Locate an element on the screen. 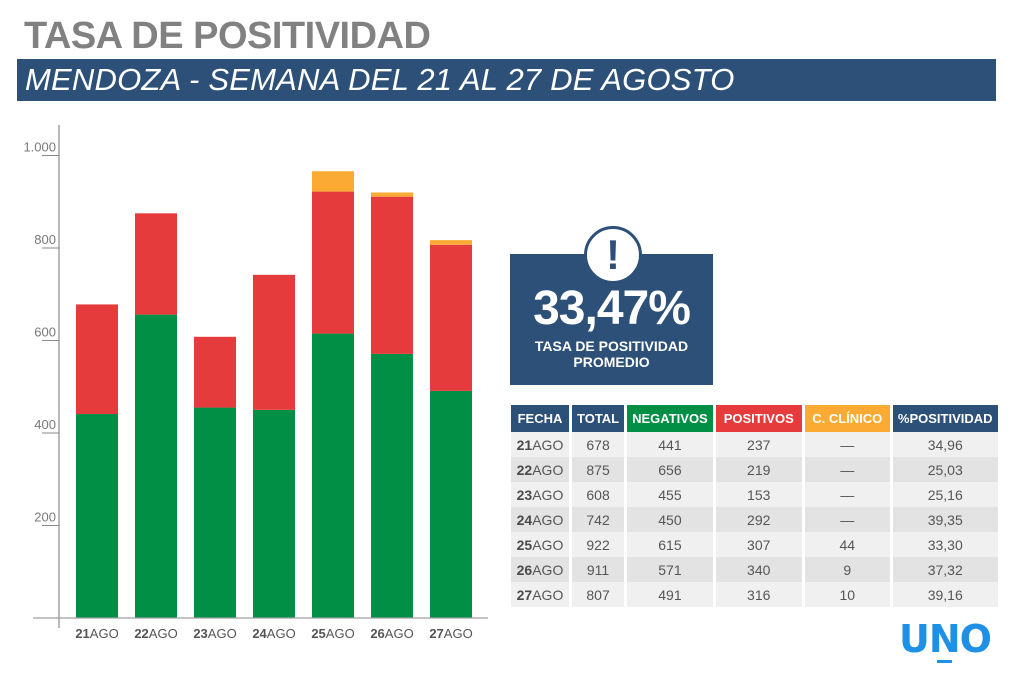 The width and height of the screenshot is (1013, 674). table-row: 23AGO 608 455 153—25,16 is located at coordinates (754, 494).